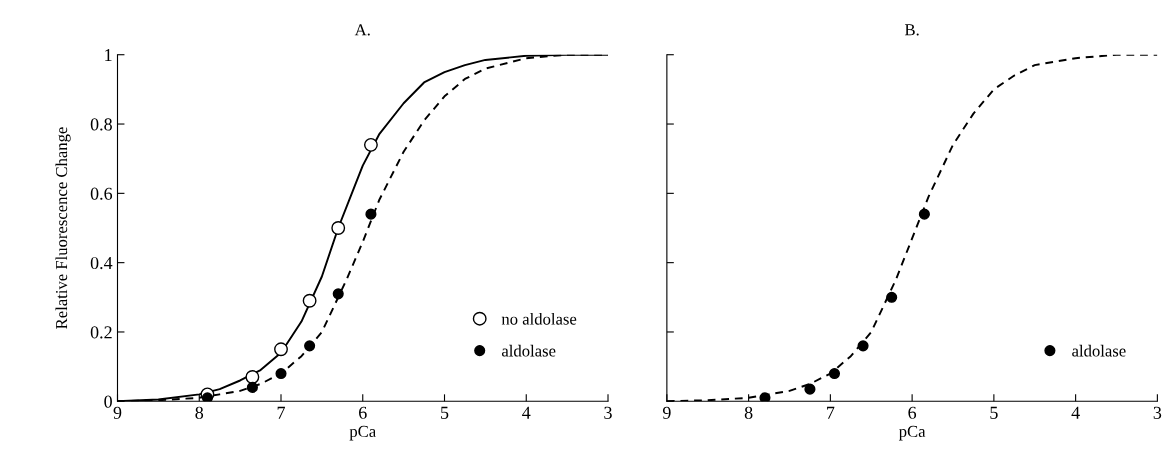 This screenshot has height=456, width=1175. Describe the element at coordinates (63, 228) in the screenshot. I see `y-axis-title: Relative Fluorescence Change` at that location.